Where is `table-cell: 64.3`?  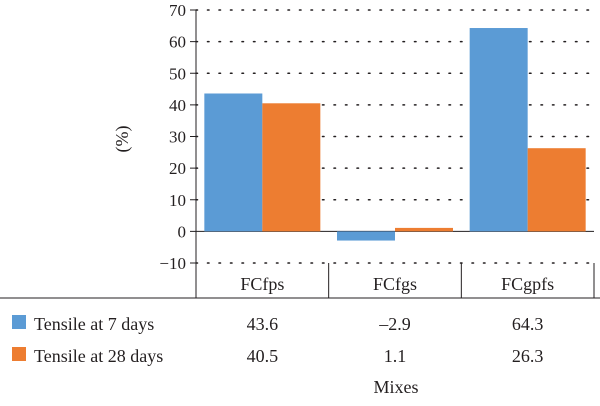 table-cell: 64.3 is located at coordinates (528, 324).